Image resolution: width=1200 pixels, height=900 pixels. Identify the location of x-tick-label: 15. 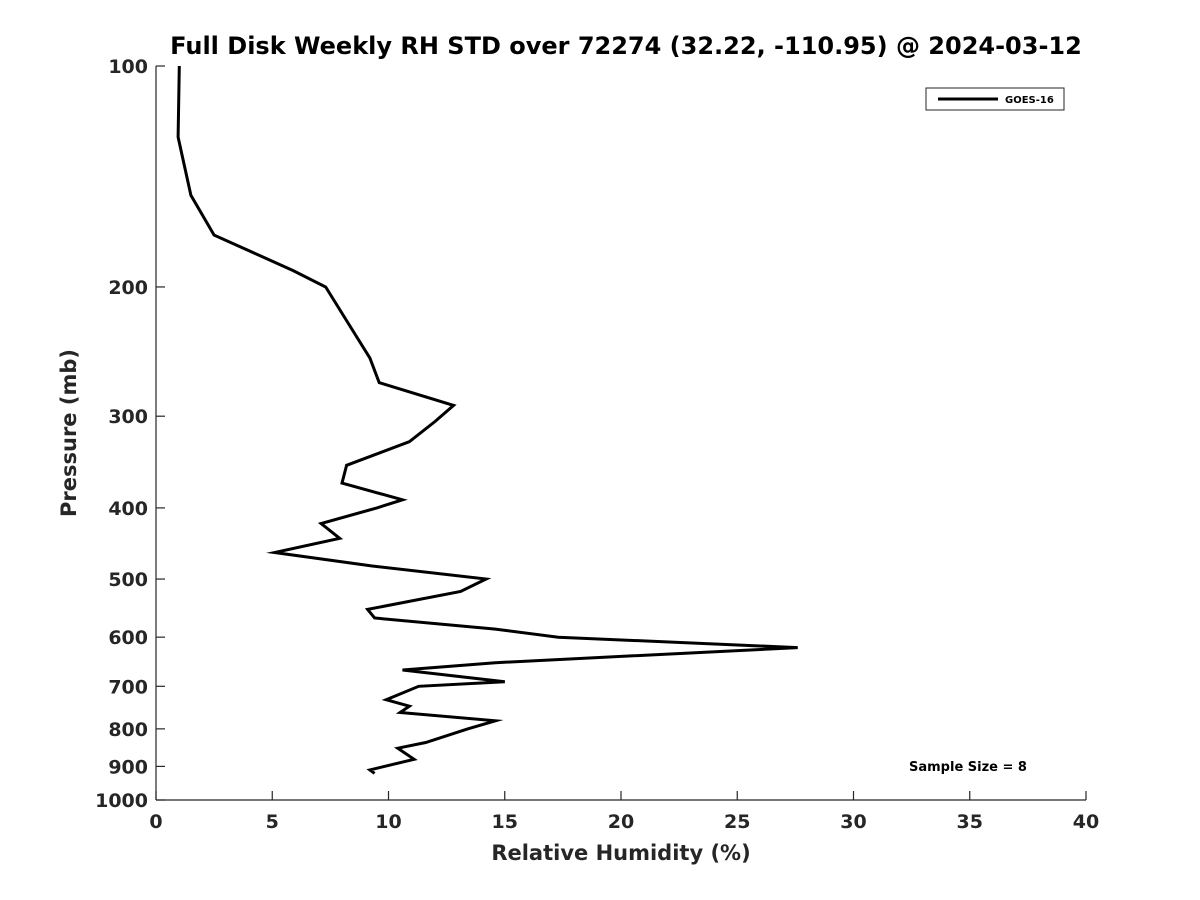
(505, 822).